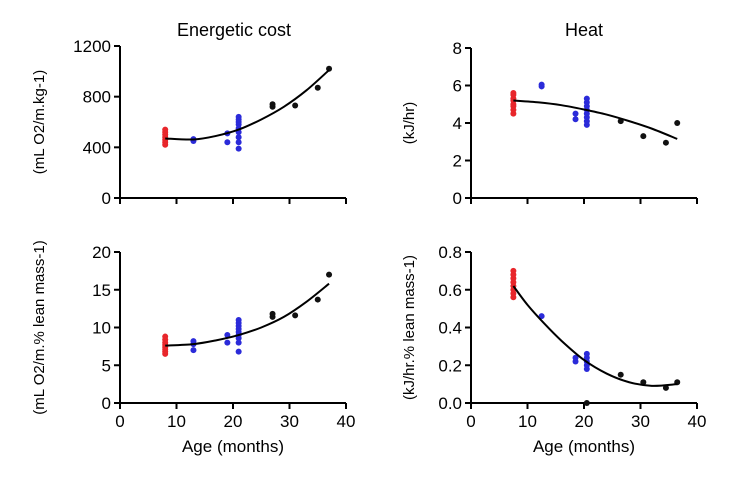  Describe the element at coordinates (97, 147) in the screenshot. I see `y-tick-label: 400` at that location.